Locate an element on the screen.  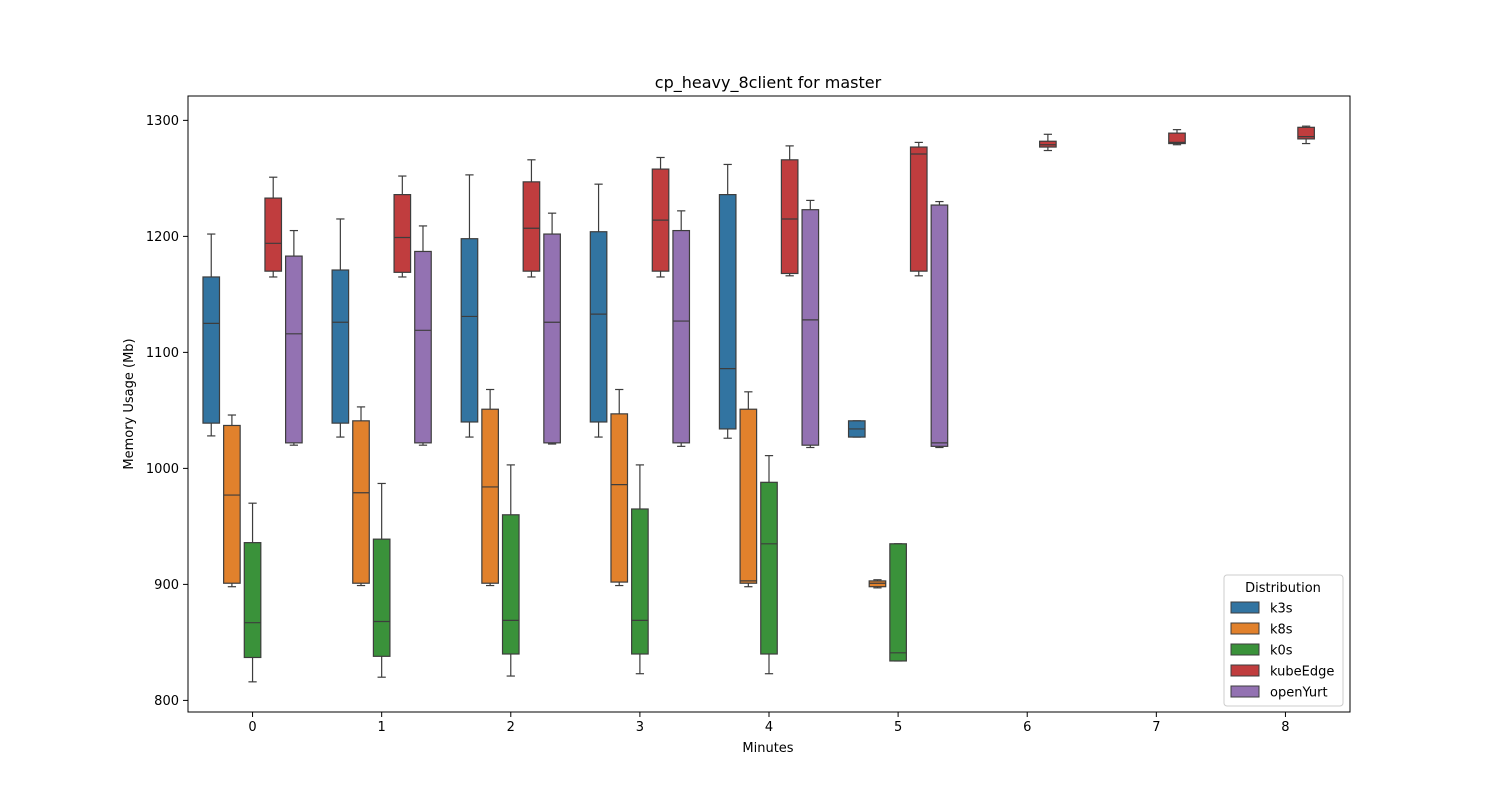
chart-title: cp_heavy_8client for master is located at coordinates (768, 83).